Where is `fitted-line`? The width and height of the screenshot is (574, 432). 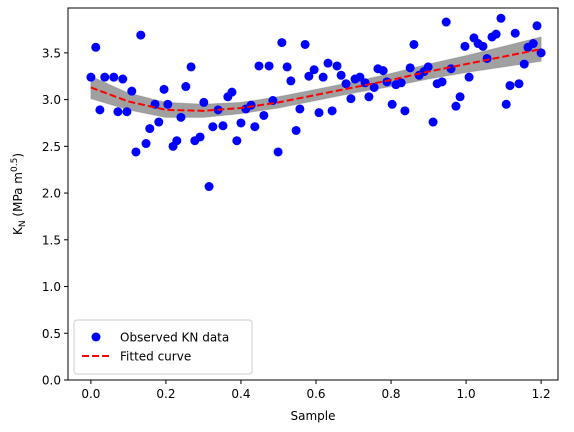
fitted-line is located at coordinates (316, 80).